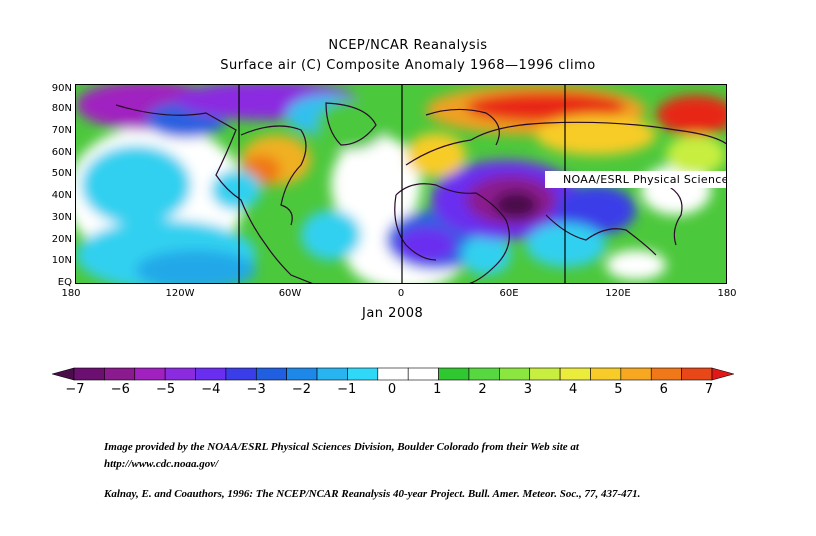 Image resolution: width=816 pixels, height=536 pixels. I want to click on title-line-1: NCEP/NCAR Reanalysis, so click(408, 45).